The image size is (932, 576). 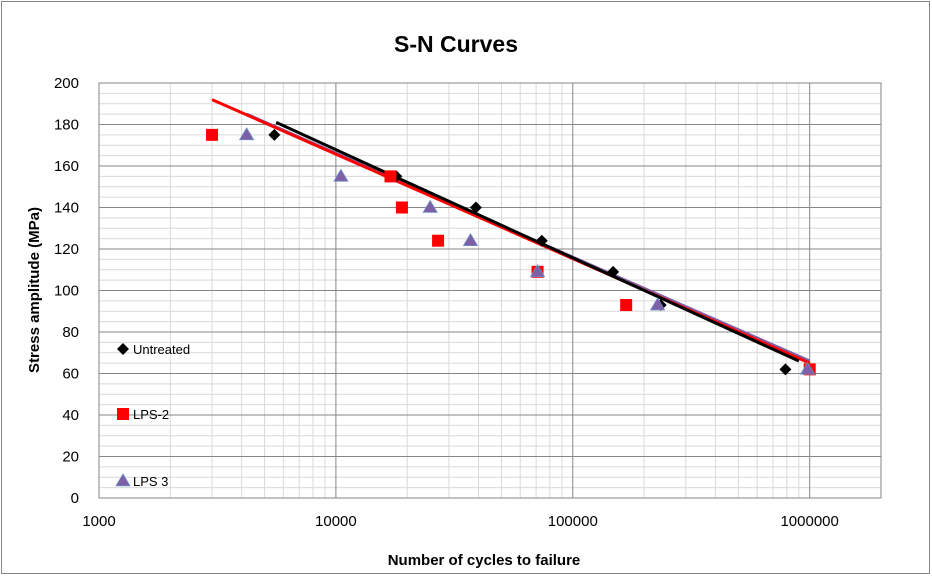 I want to click on x-tick-label: 100000, so click(x=573, y=521).